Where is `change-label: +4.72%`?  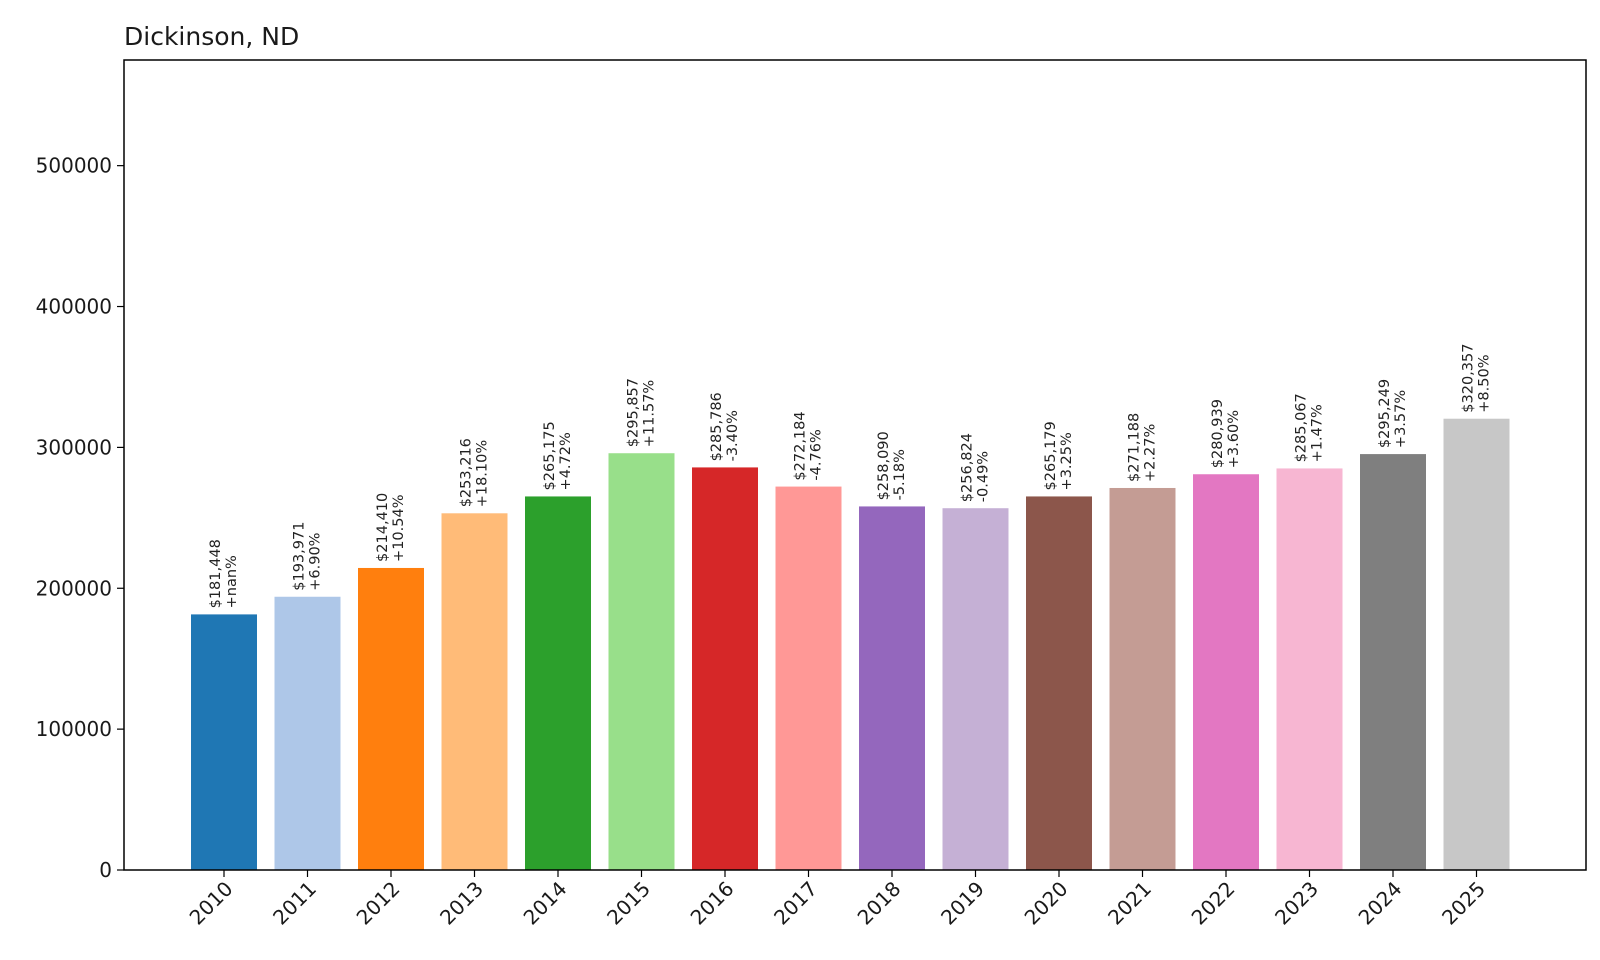
change-label: +4.72% is located at coordinates (566, 461).